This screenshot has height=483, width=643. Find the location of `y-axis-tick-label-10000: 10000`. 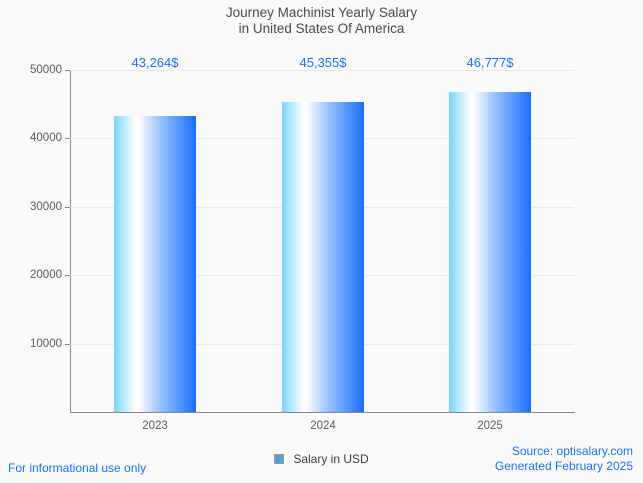

y-axis-tick-label-10000: 10000 is located at coordinates (46, 344).